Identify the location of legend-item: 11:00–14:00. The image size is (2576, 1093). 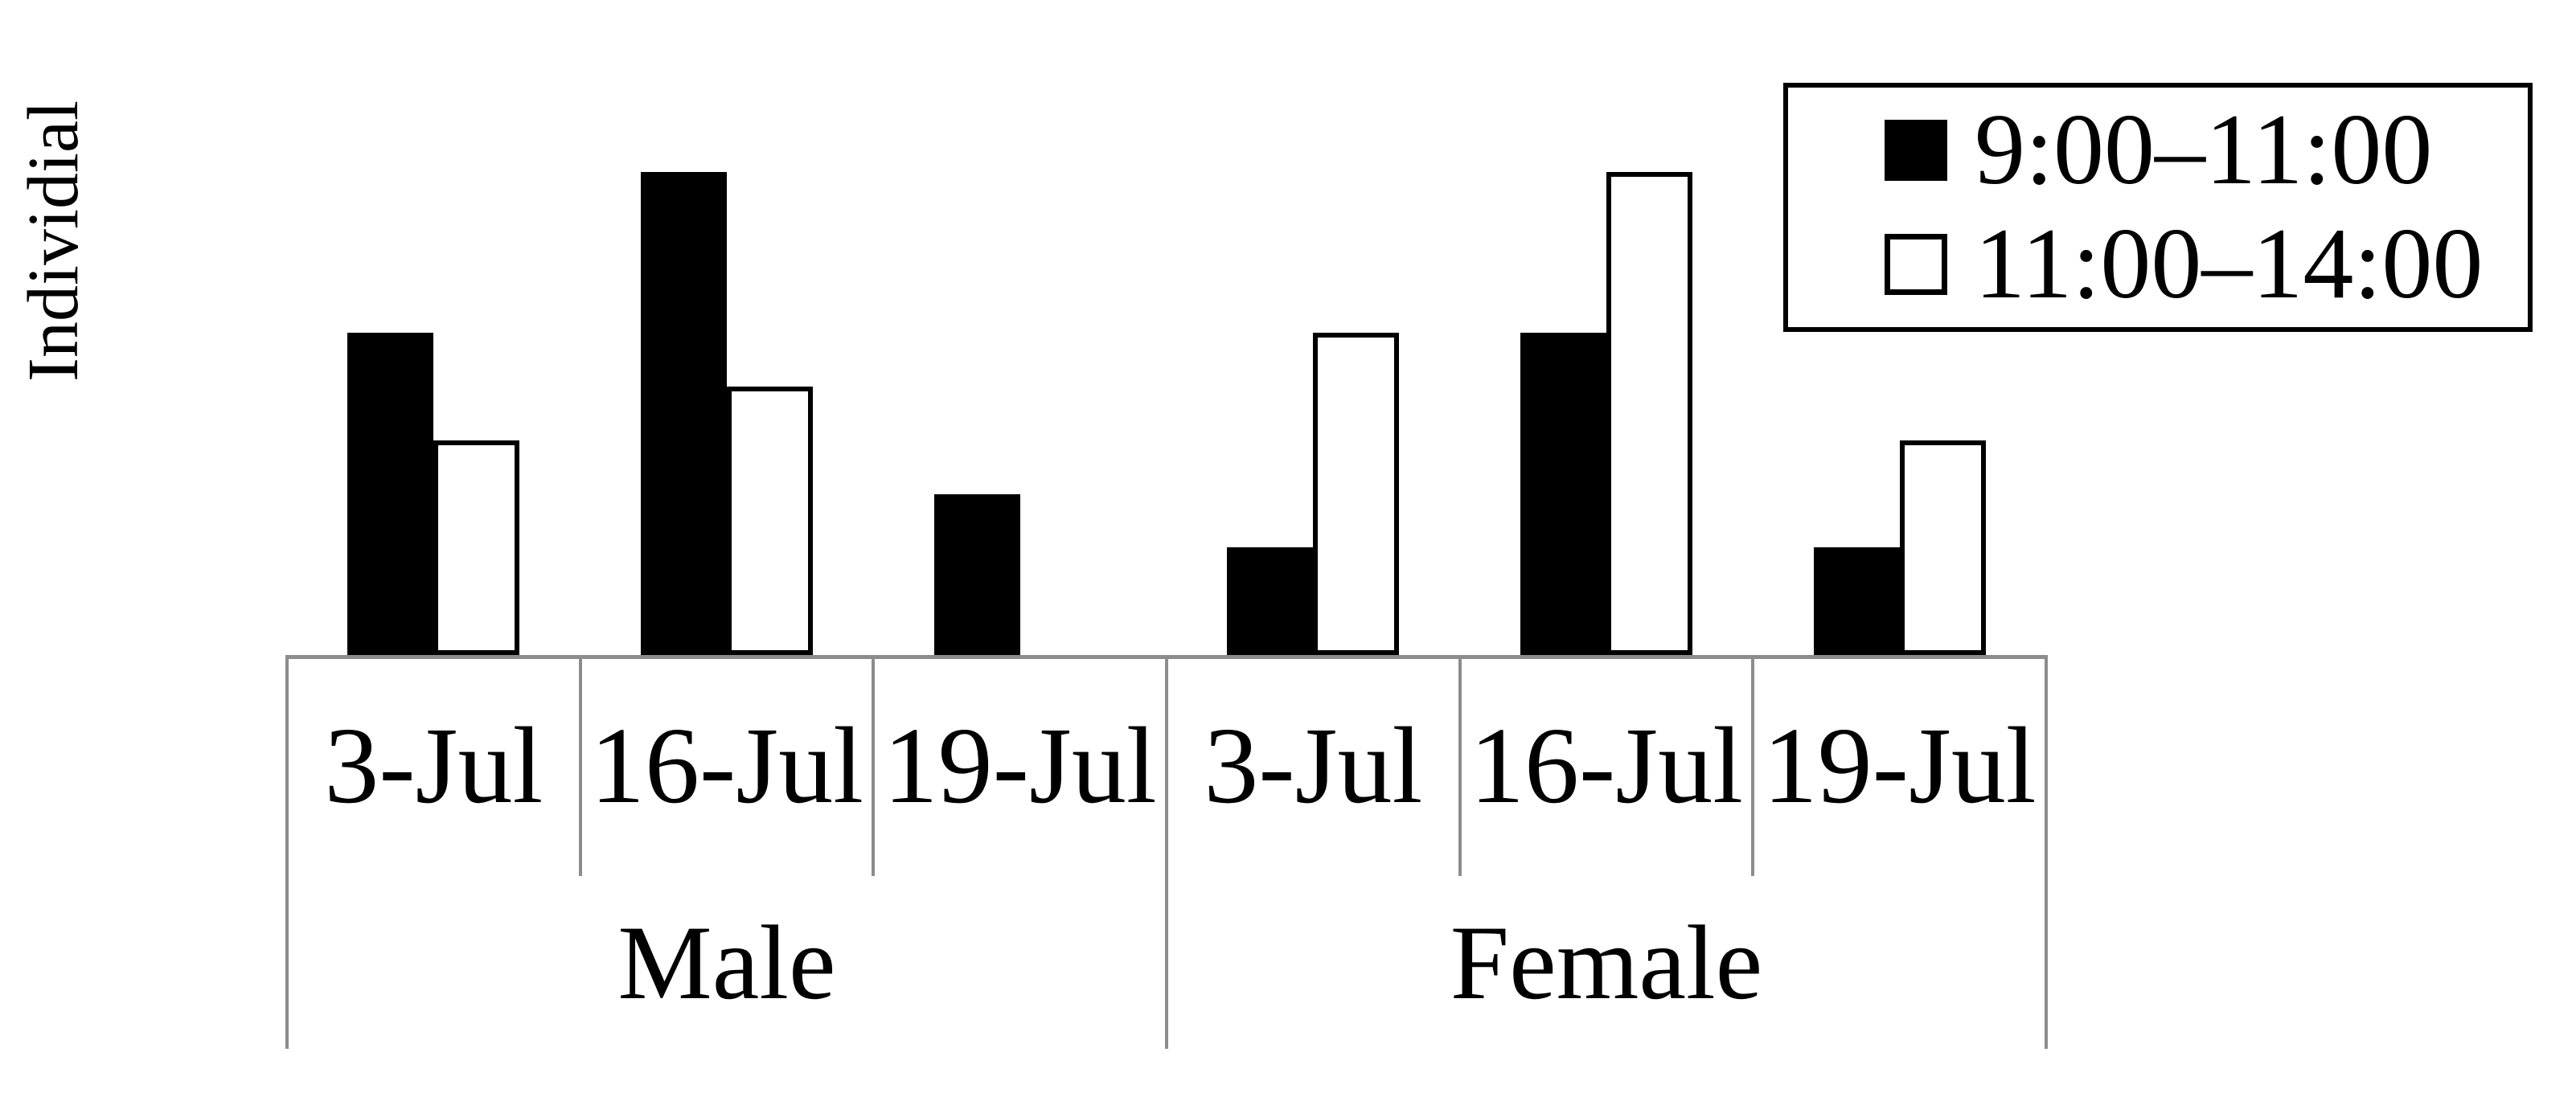
(2198, 264).